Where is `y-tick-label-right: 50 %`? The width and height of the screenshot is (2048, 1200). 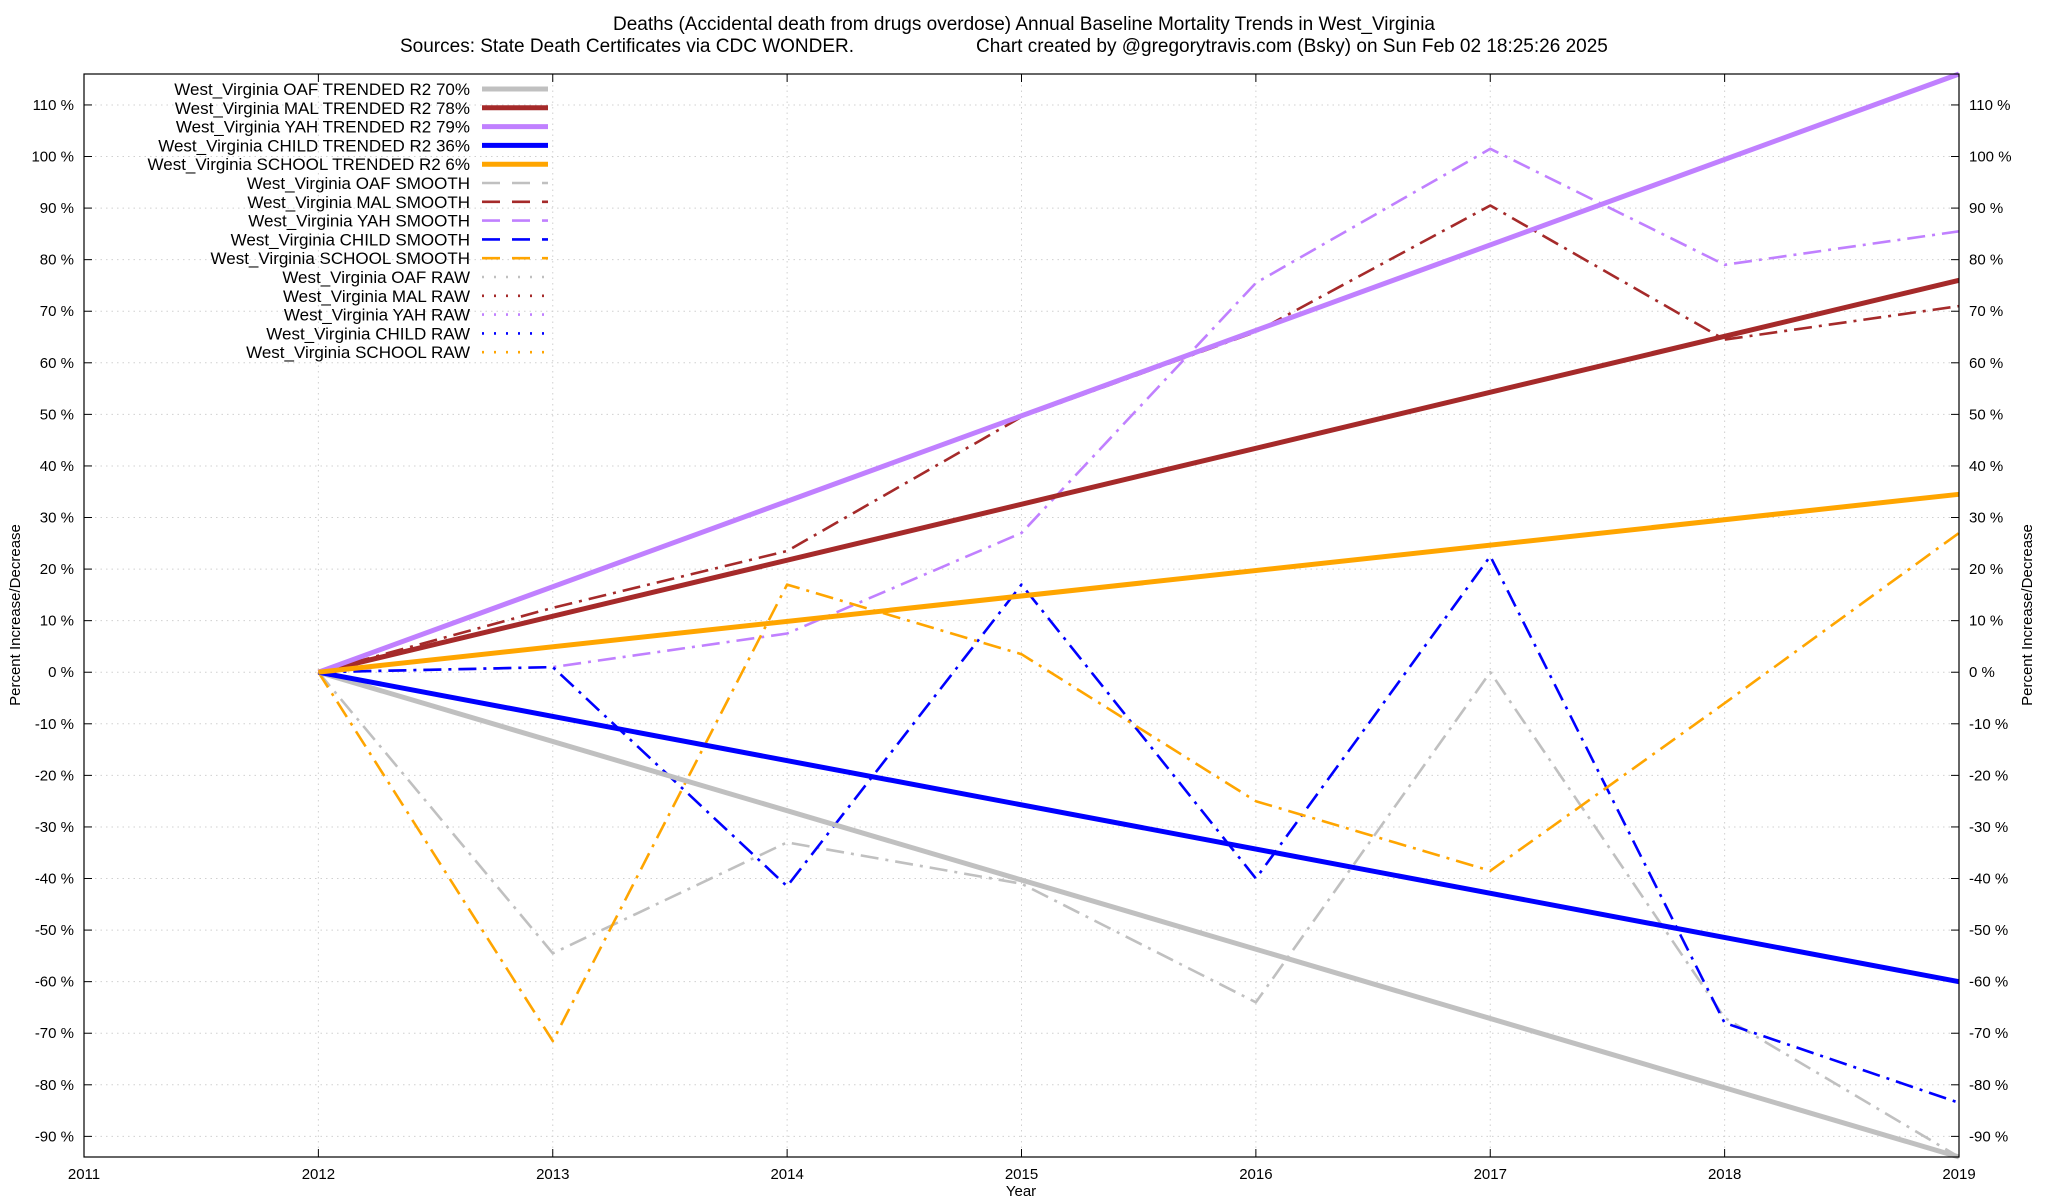
y-tick-label-right: 50 % is located at coordinates (1986, 414).